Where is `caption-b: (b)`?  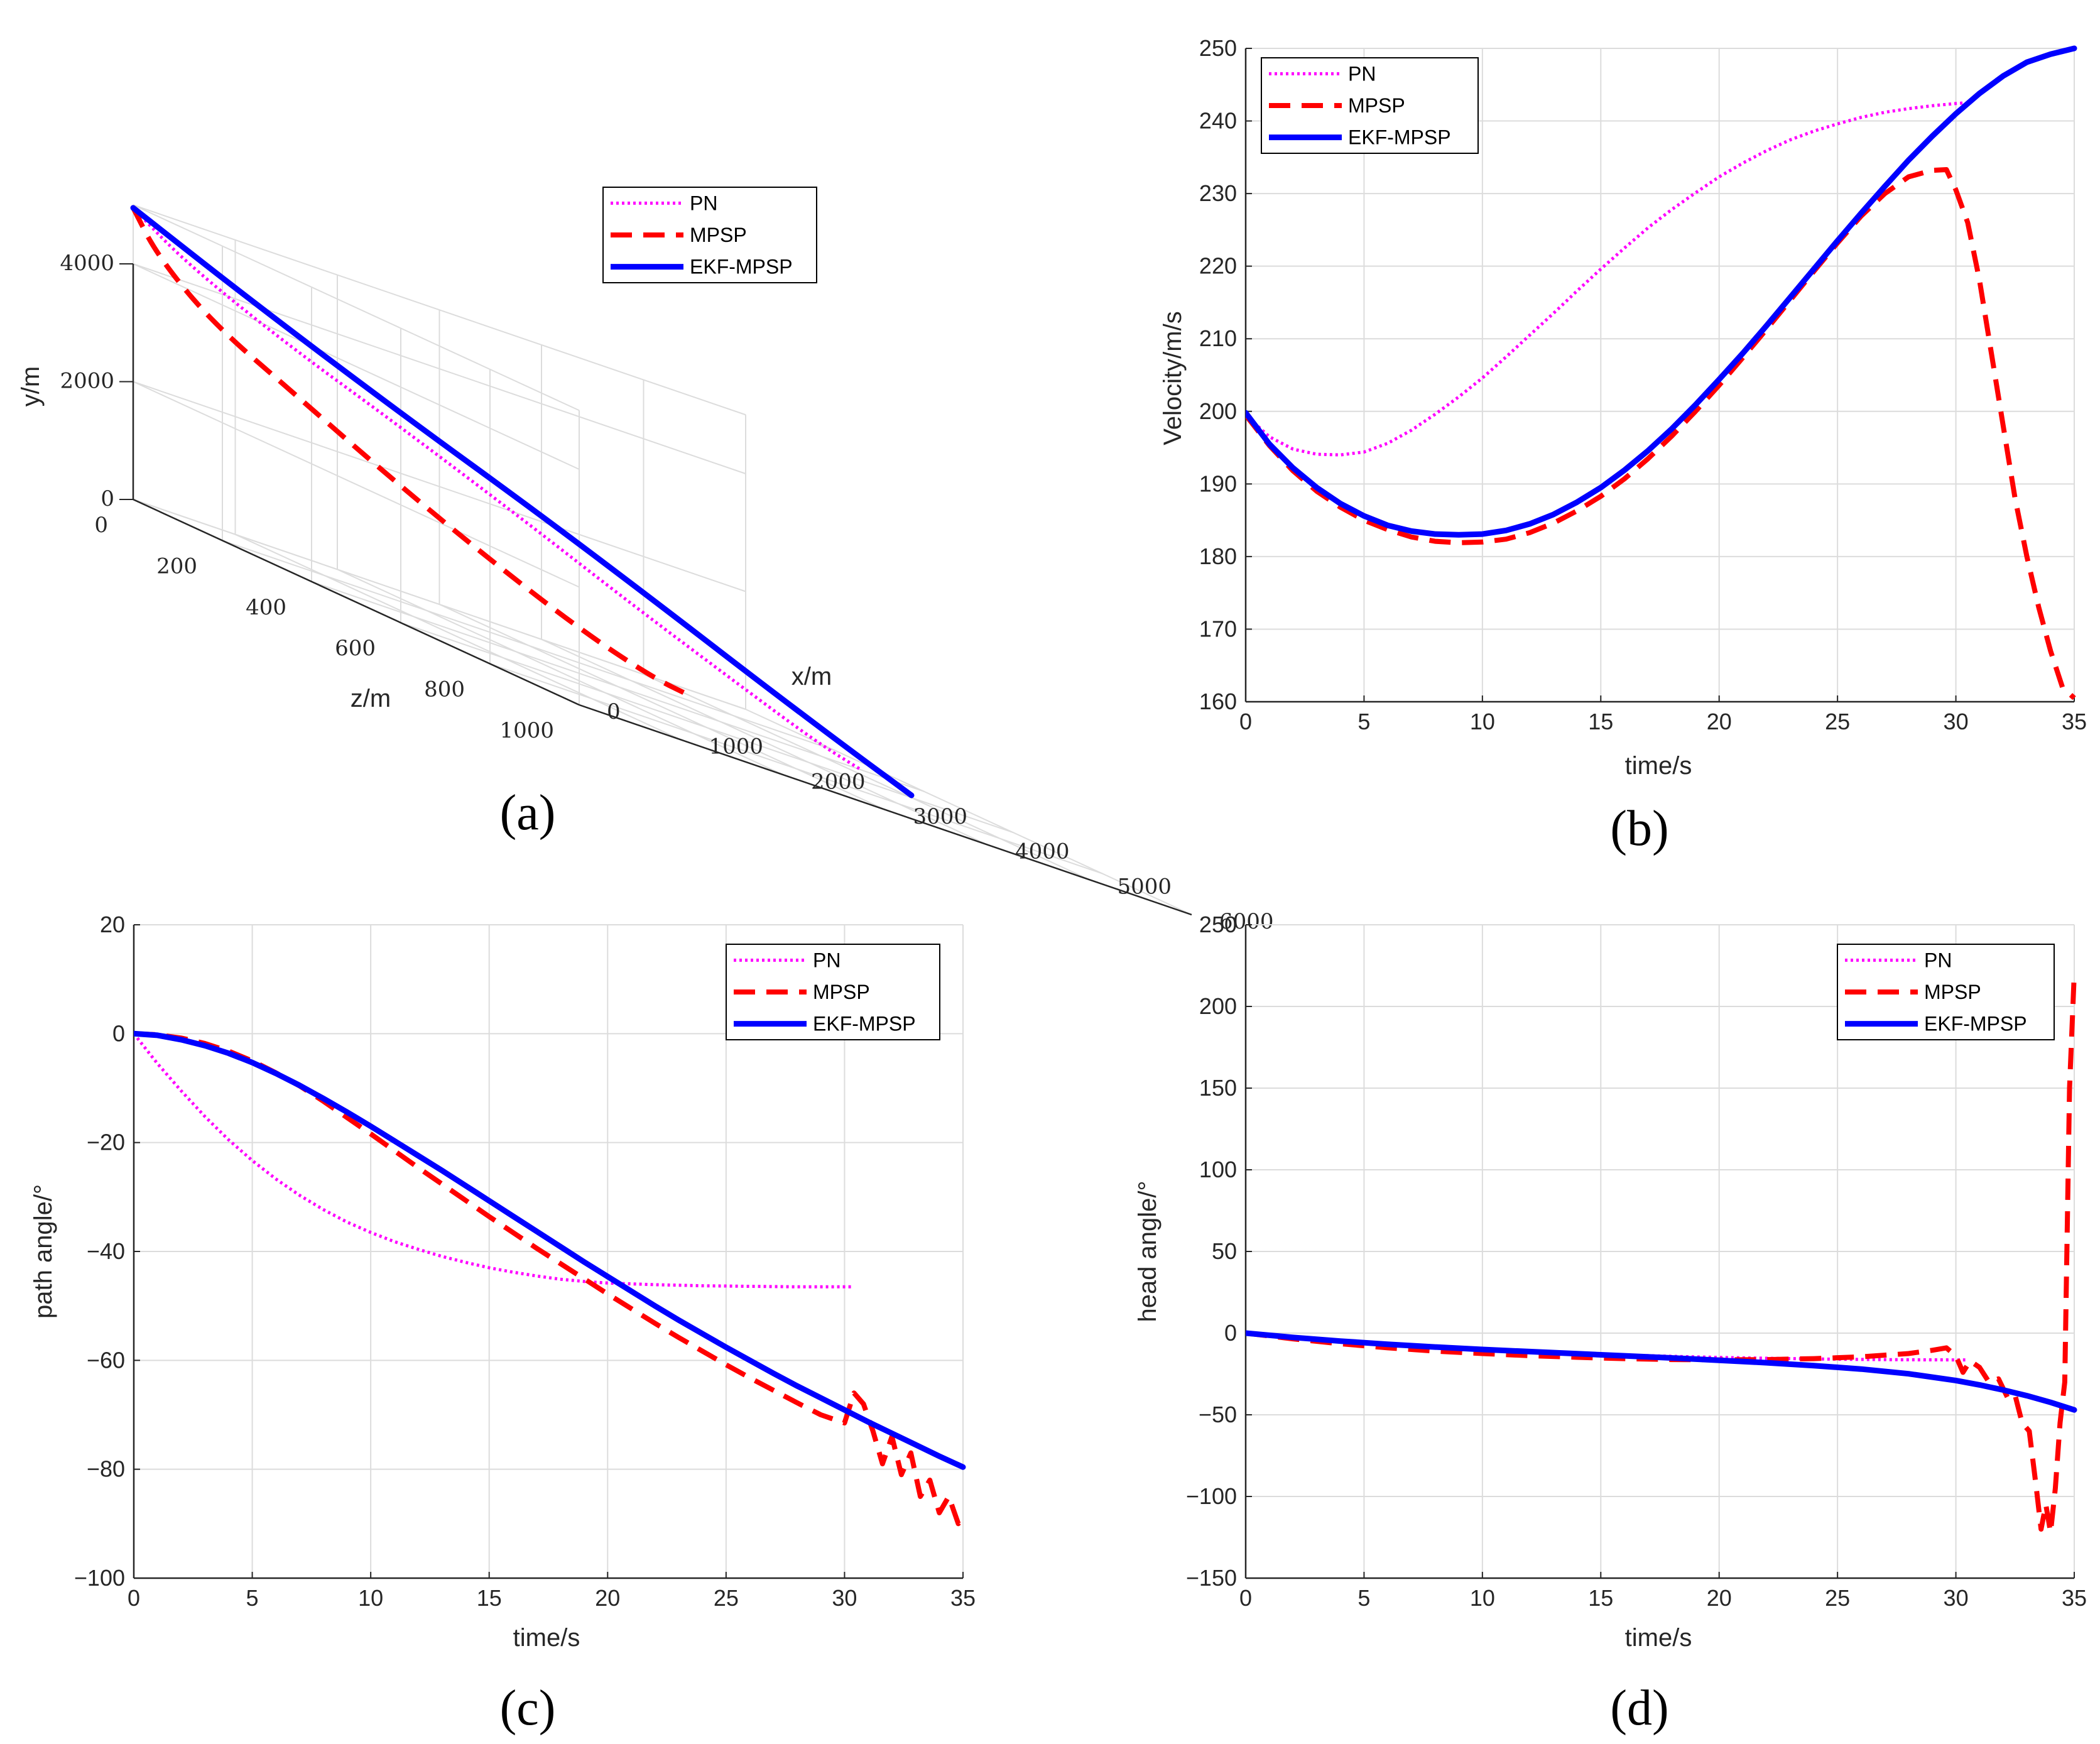 caption-b: (b) is located at coordinates (1639, 828).